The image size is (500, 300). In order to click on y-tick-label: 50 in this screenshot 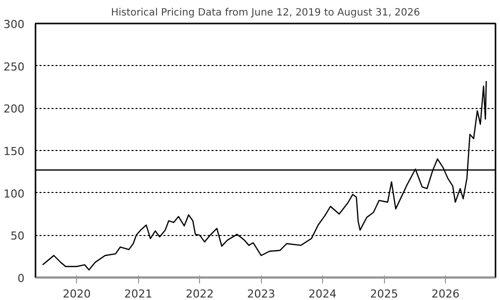, I will do `click(17, 236)`.